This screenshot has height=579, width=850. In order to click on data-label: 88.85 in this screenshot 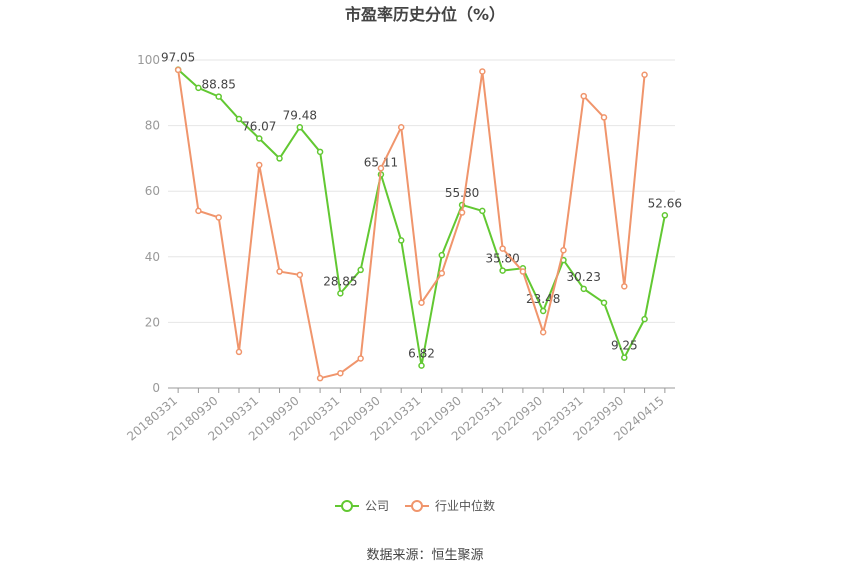, I will do `click(219, 85)`.